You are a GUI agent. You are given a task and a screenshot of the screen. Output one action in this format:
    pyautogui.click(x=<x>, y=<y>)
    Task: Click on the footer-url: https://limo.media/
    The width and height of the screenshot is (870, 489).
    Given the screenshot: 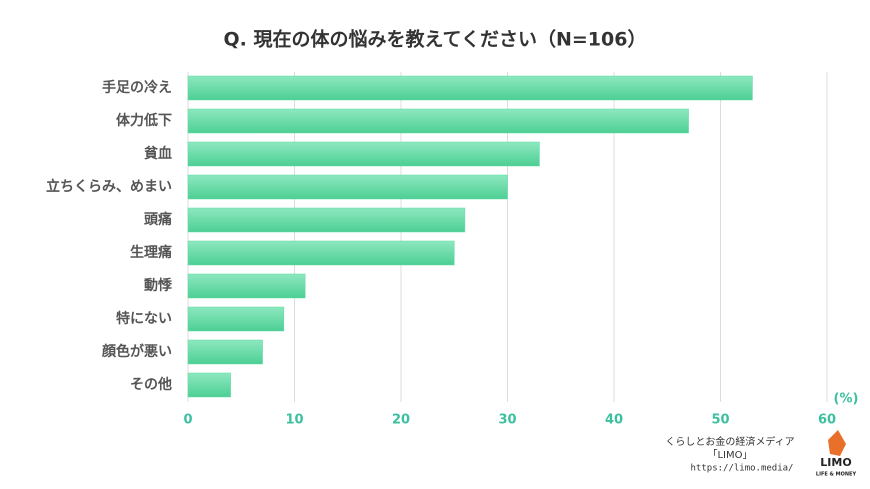 What is the action you would take?
    pyautogui.click(x=742, y=469)
    